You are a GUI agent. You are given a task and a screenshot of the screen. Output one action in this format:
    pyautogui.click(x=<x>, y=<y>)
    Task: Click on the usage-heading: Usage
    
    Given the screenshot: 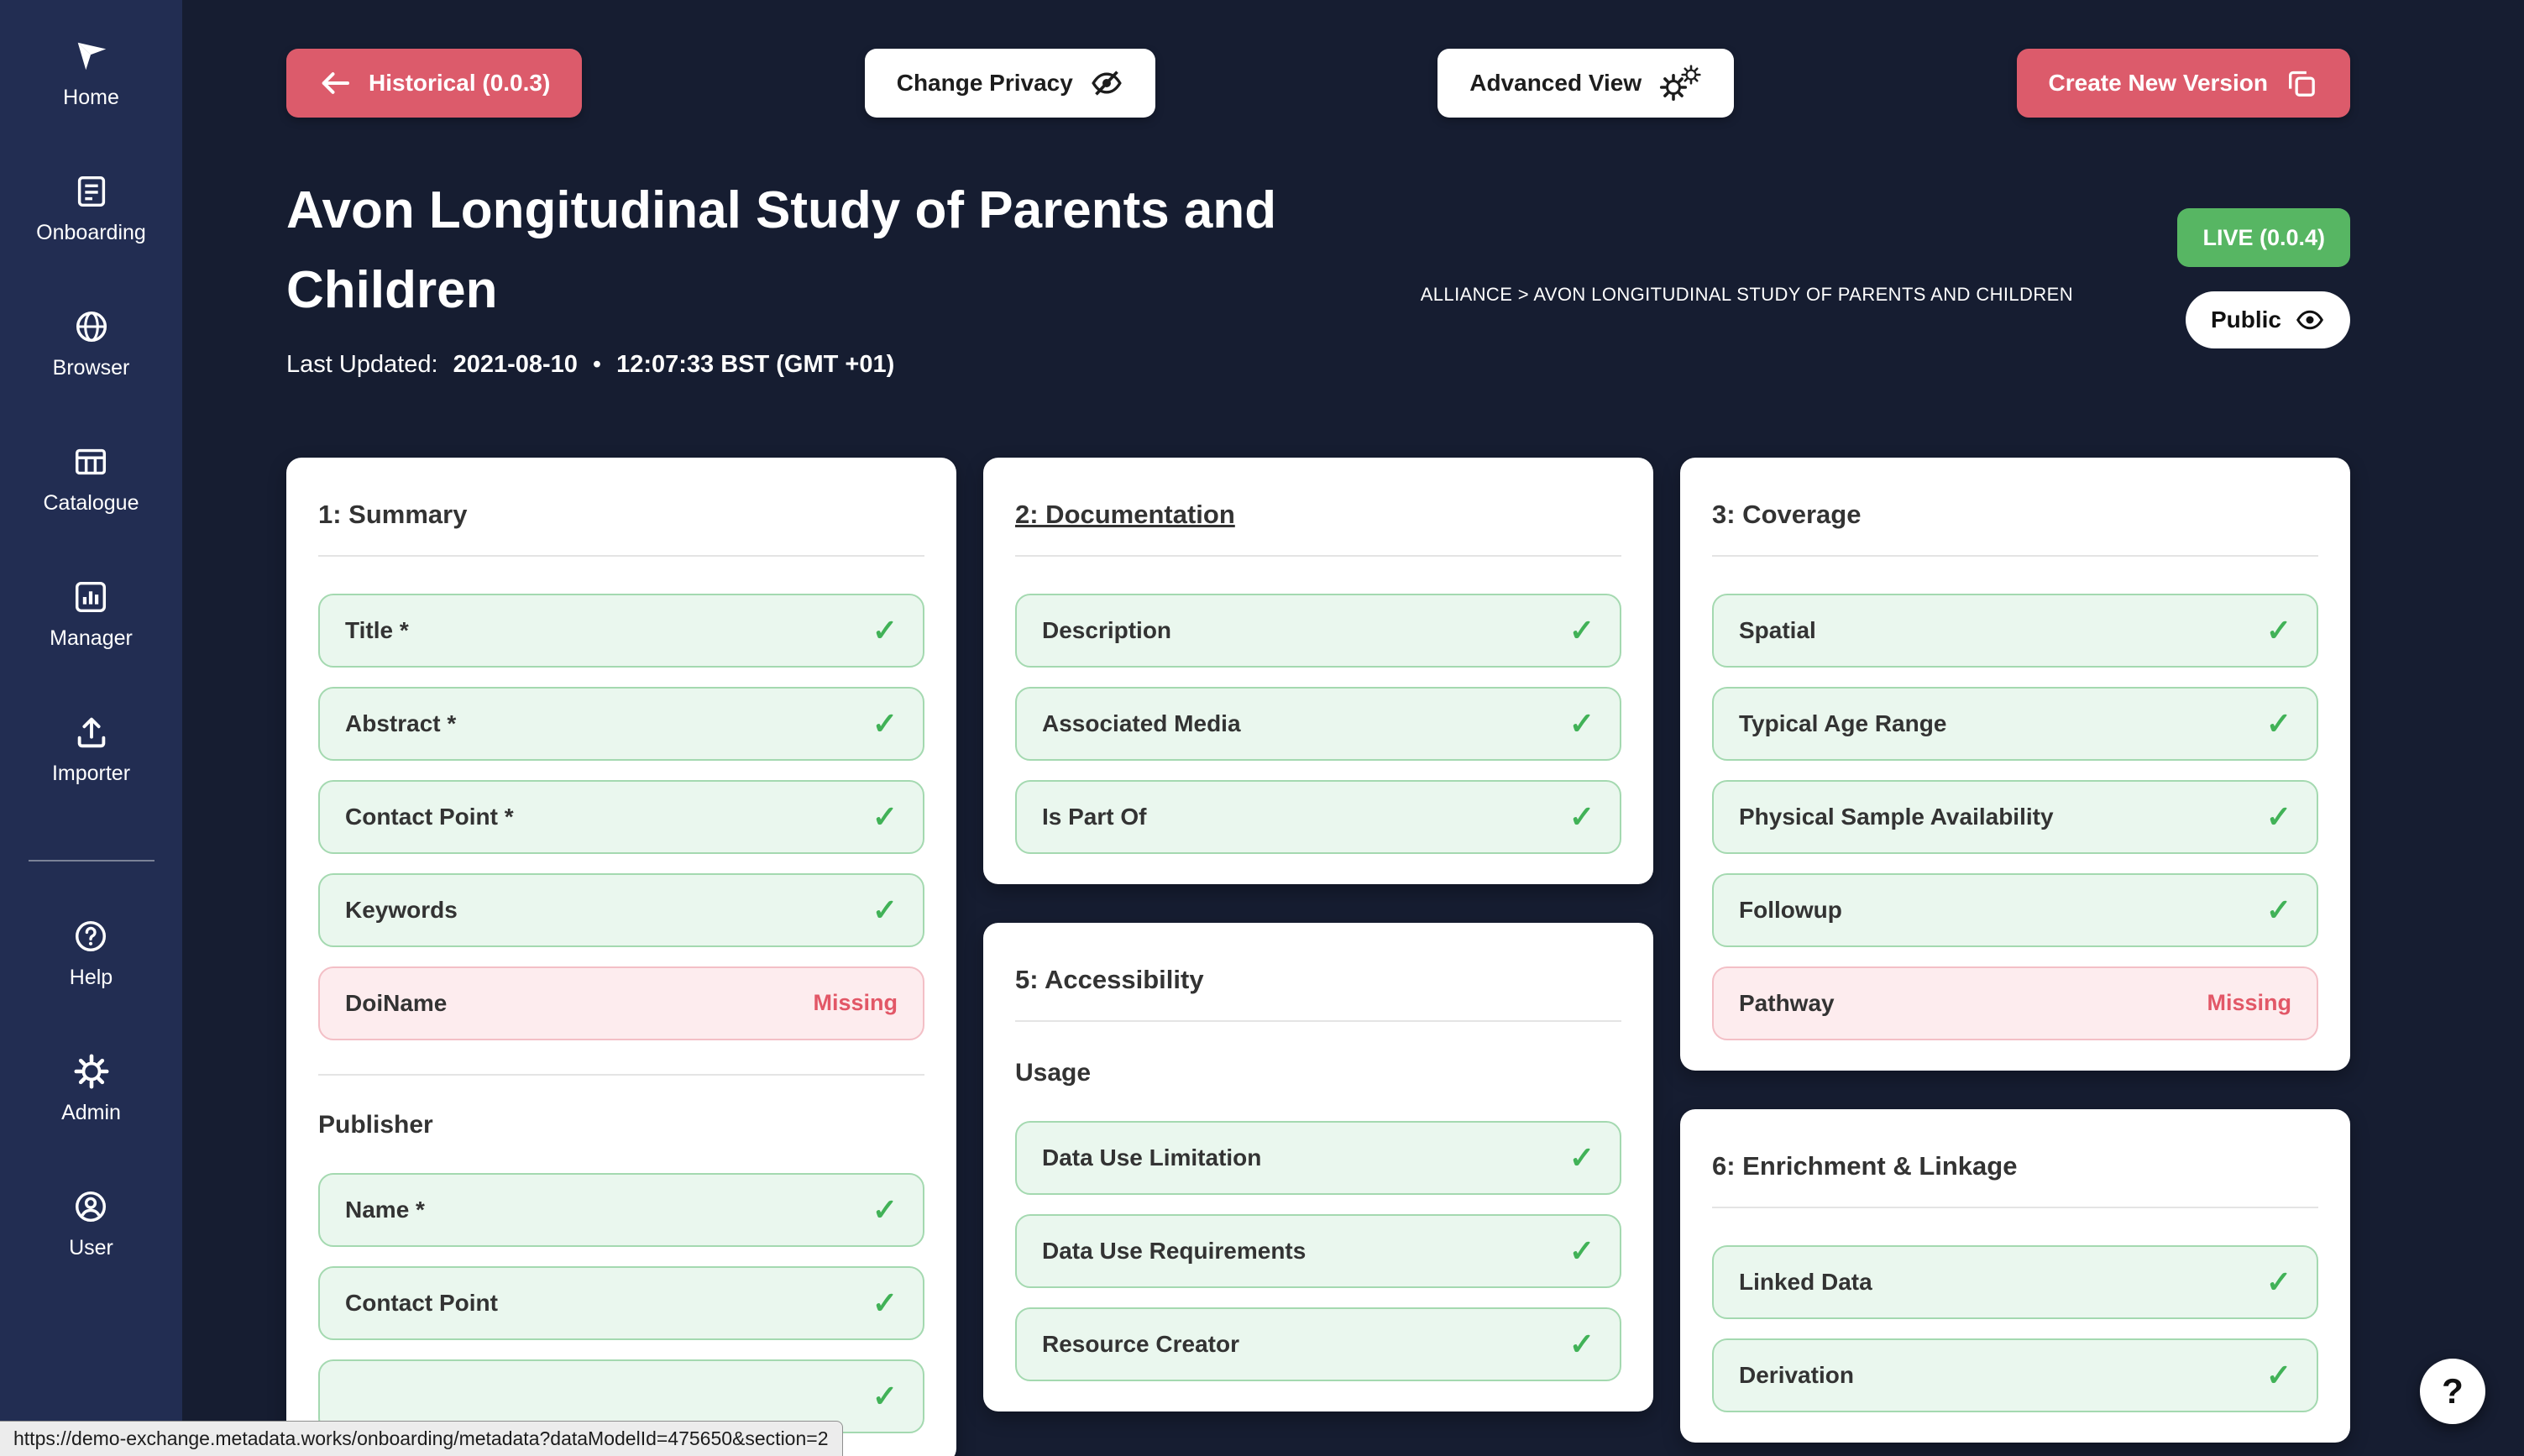 What is the action you would take?
    pyautogui.click(x=1053, y=1072)
    